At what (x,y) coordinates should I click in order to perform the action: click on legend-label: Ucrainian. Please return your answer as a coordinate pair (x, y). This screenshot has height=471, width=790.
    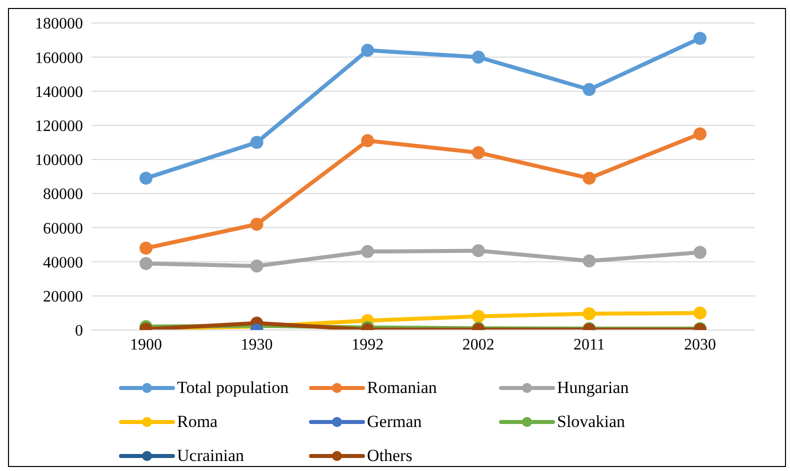
    Looking at the image, I should click on (210, 456).